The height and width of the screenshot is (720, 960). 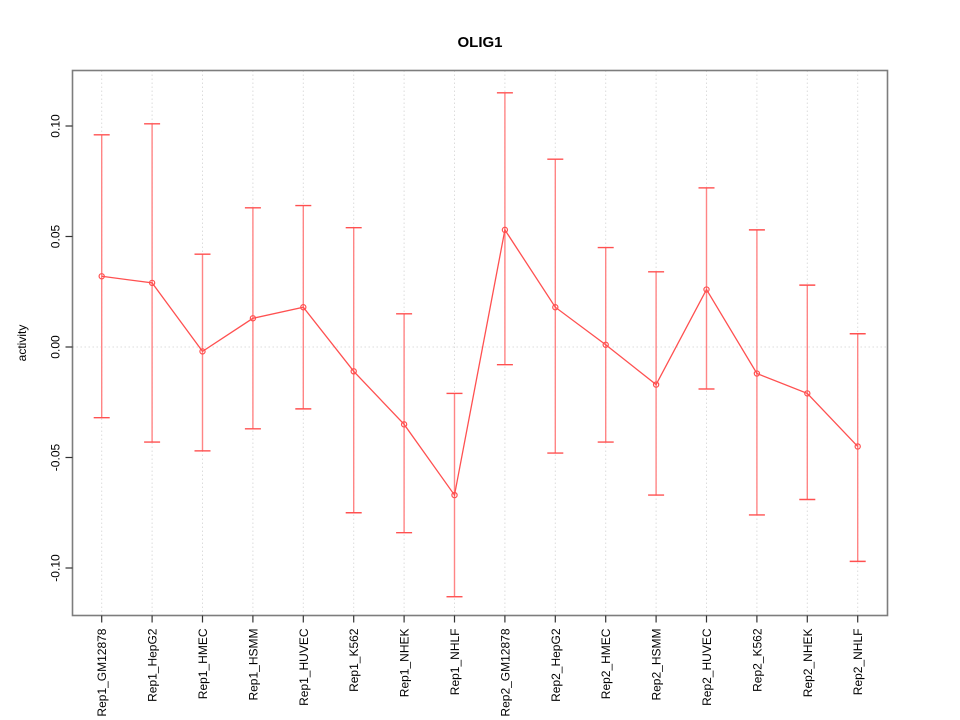 I want to click on x-tick-label: Rep2_GM12878, so click(x=505, y=672).